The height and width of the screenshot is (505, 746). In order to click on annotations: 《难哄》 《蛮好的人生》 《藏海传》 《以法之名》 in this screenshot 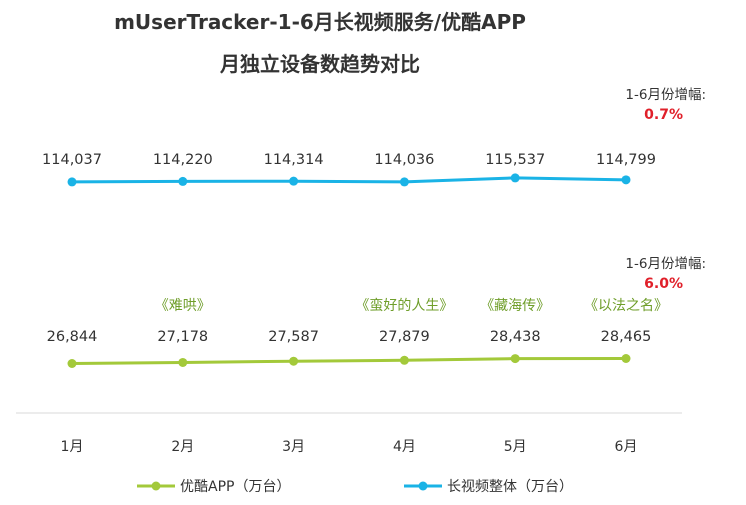, I will do `click(411, 305)`.